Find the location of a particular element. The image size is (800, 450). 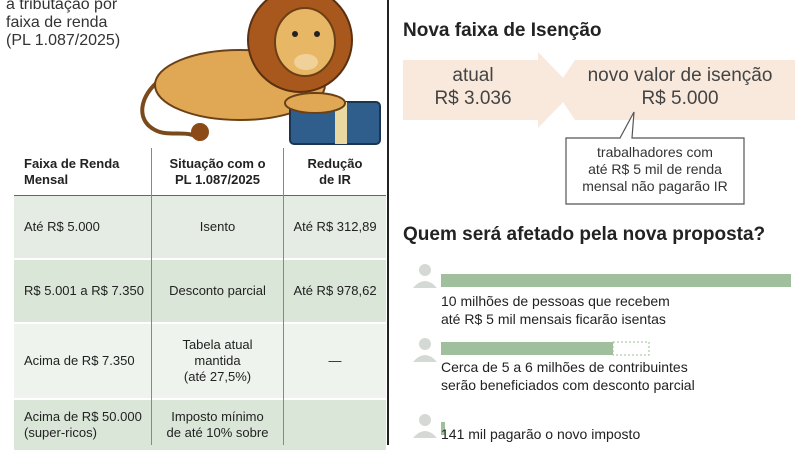

text: R$ 5.000 is located at coordinates (680, 98).